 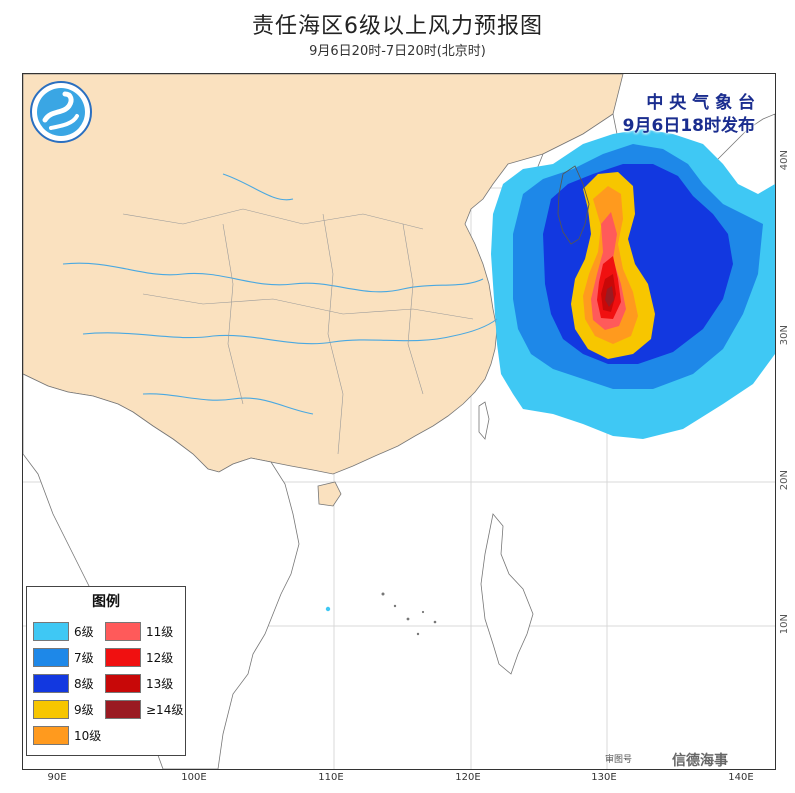 What do you see at coordinates (397, 26) in the screenshot?
I see `map-title: 责任海区6级以上风力预报图` at bounding box center [397, 26].